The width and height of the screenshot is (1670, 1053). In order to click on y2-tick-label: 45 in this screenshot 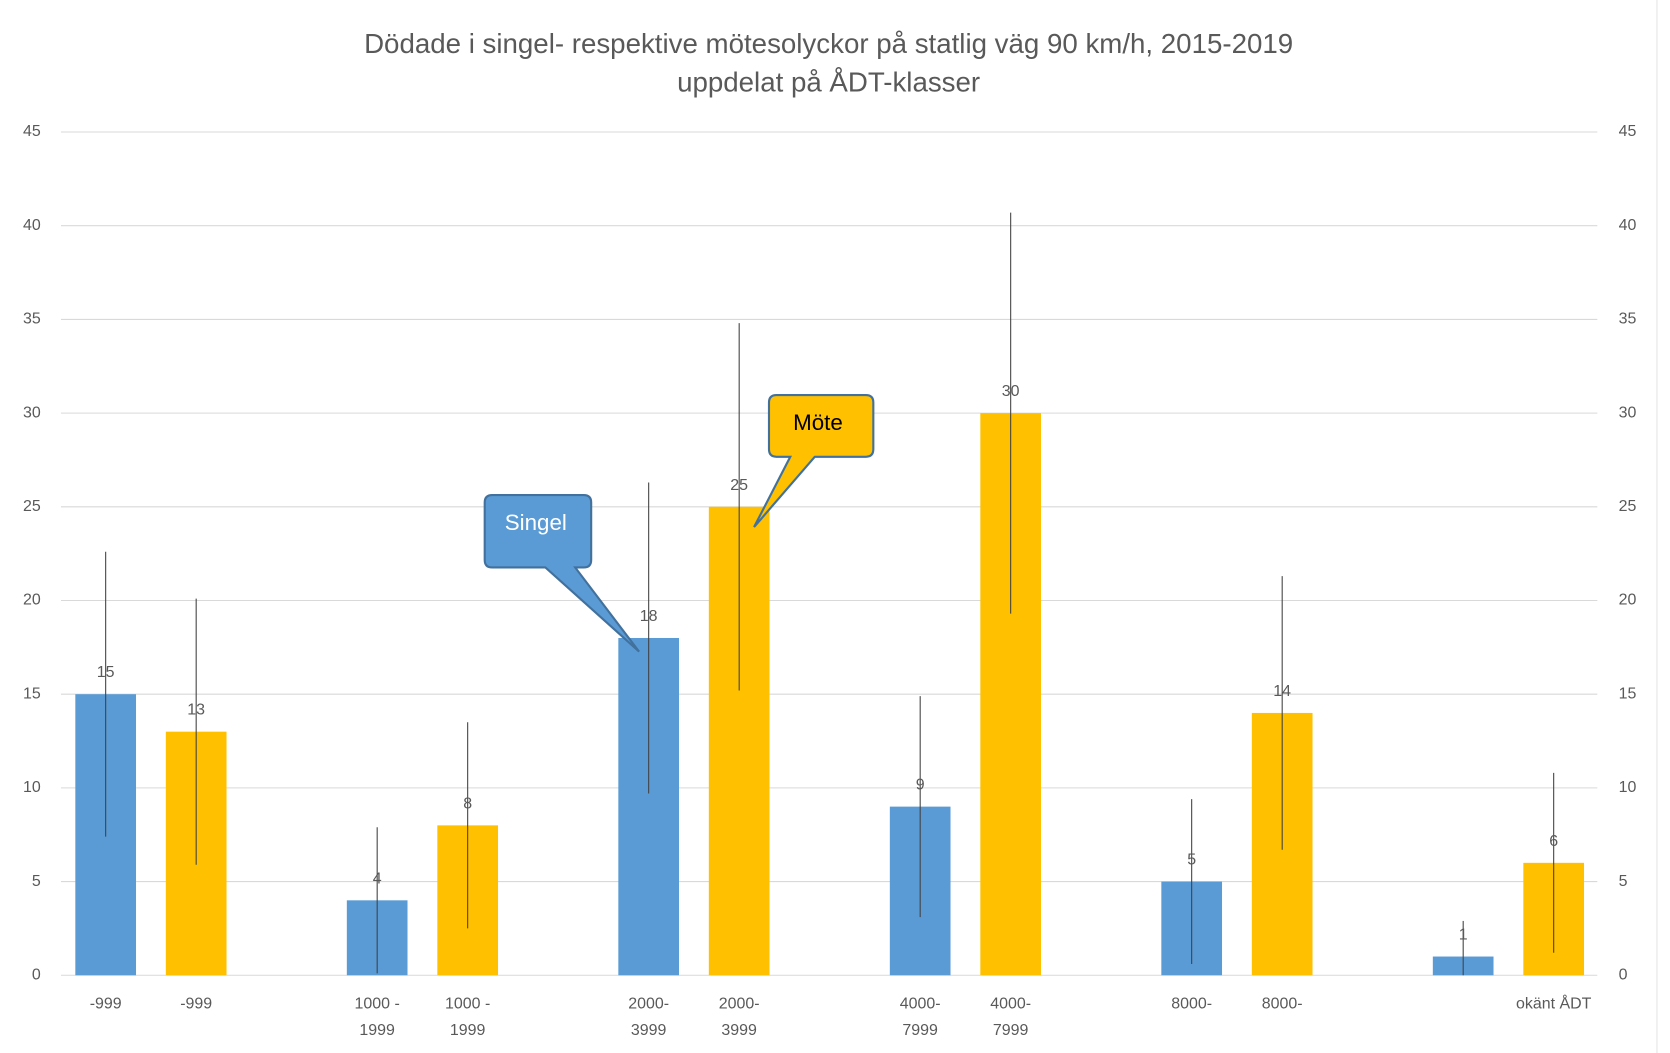, I will do `click(1628, 131)`.